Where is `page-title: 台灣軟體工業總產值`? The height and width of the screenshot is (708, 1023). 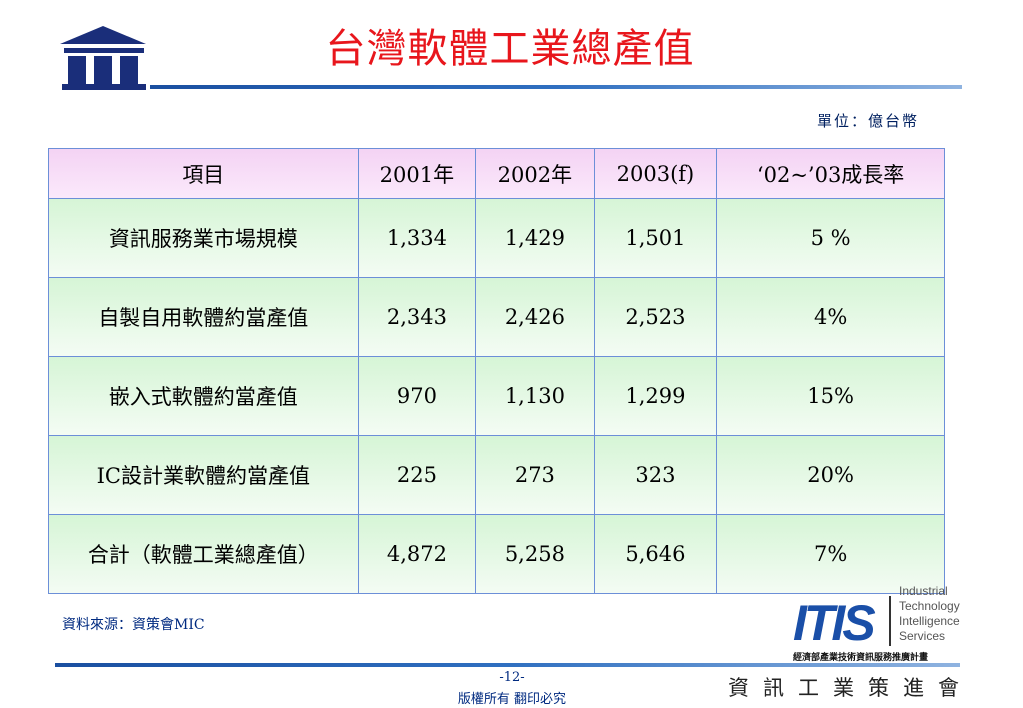
page-title: 台灣軟體工業總產值 is located at coordinates (510, 49).